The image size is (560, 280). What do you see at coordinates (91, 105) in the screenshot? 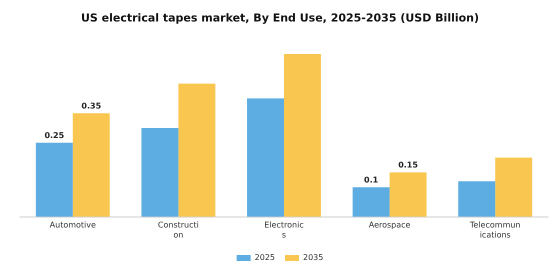
I see `data-label: 0.35` at bounding box center [91, 105].